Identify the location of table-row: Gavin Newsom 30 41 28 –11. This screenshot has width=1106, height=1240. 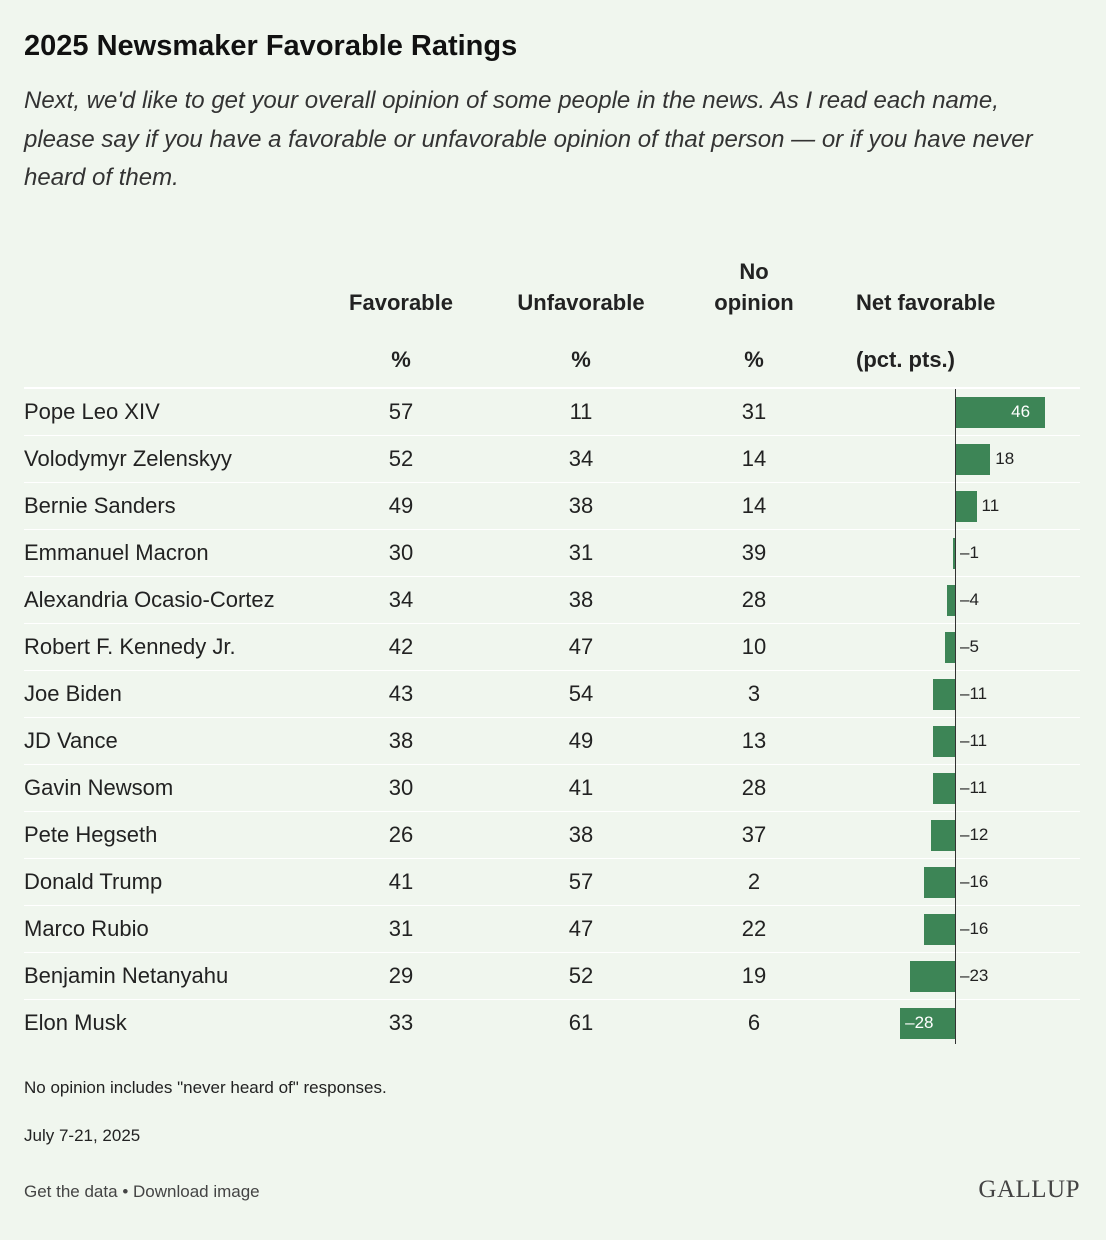
(552, 787).